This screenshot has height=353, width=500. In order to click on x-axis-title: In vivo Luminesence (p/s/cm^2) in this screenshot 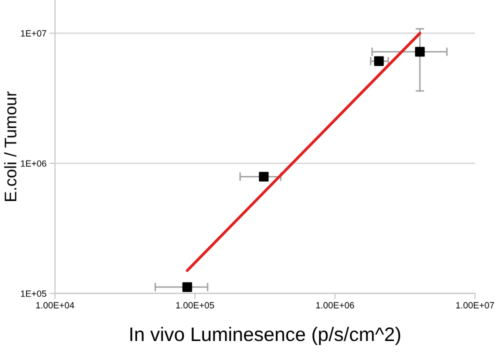, I will do `click(265, 336)`.